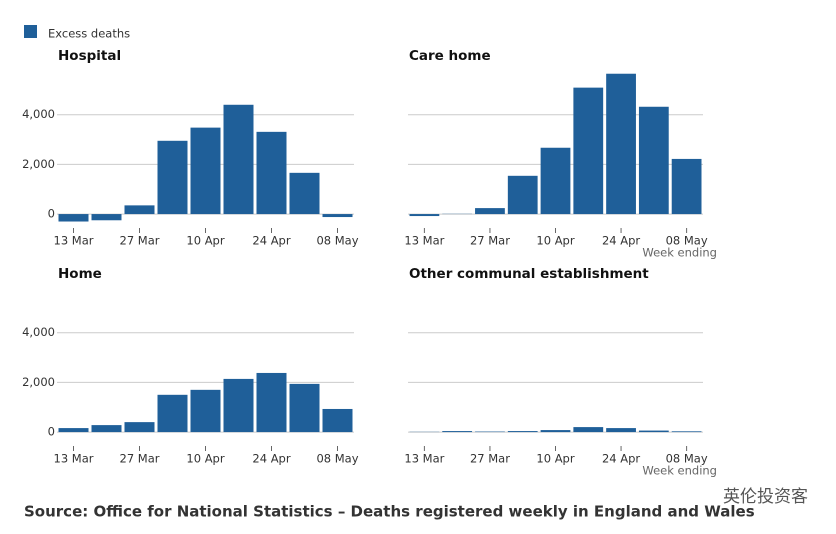 This screenshot has width=836, height=534. Describe the element at coordinates (450, 56) in the screenshot. I see `panel-title: Care home` at that location.